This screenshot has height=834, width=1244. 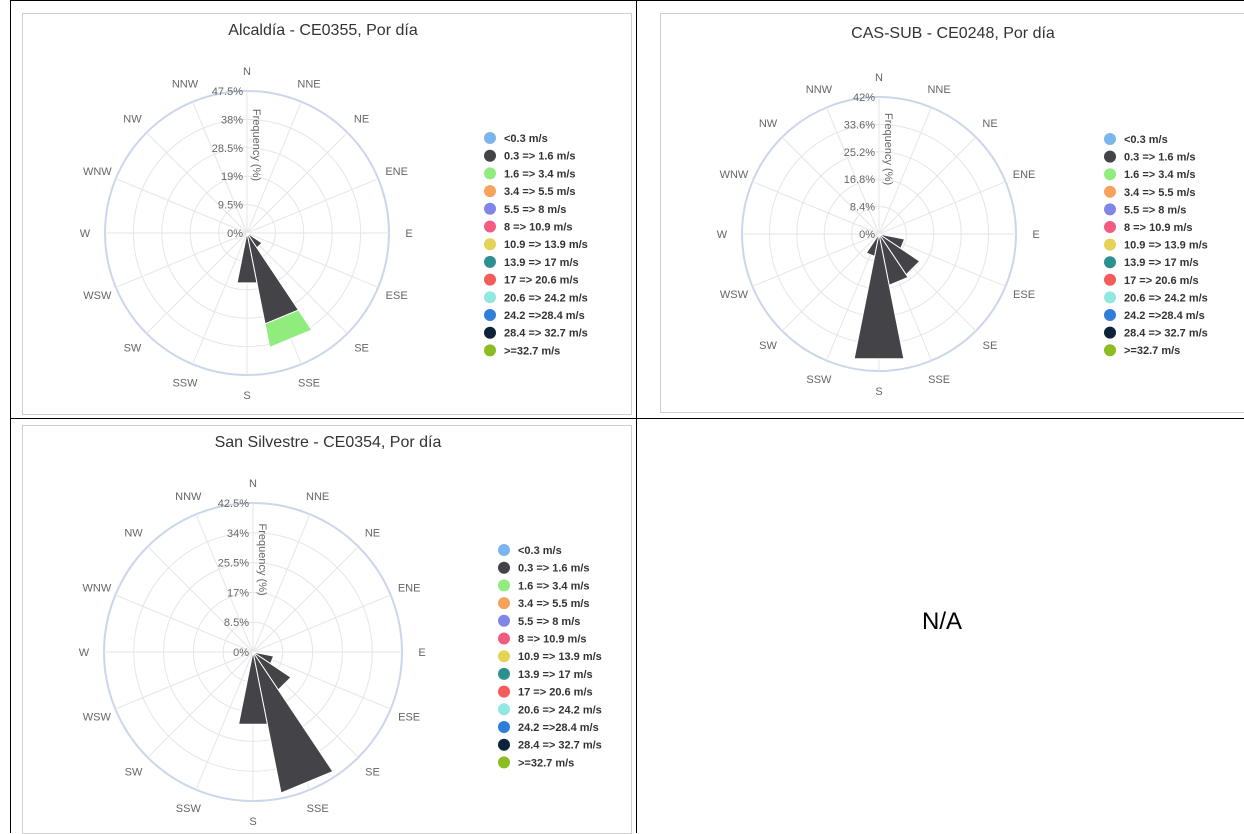 I want to click on direction-label-ssw: SSW, so click(x=185, y=384).